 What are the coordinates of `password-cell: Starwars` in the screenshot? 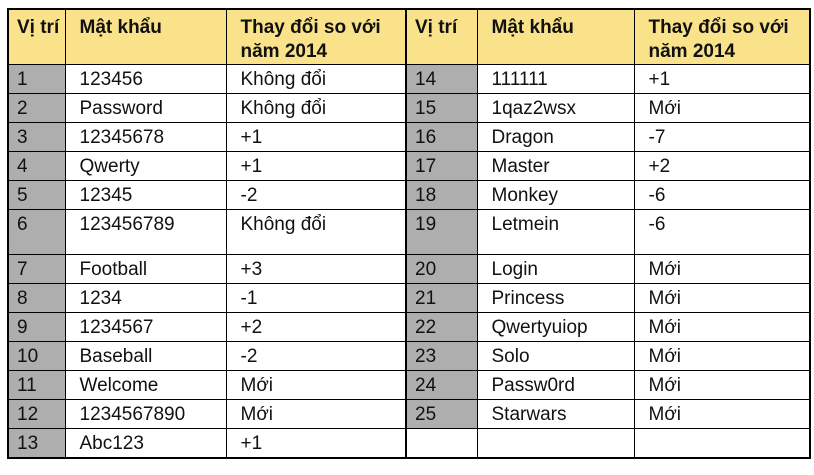 It's located at (555, 414).